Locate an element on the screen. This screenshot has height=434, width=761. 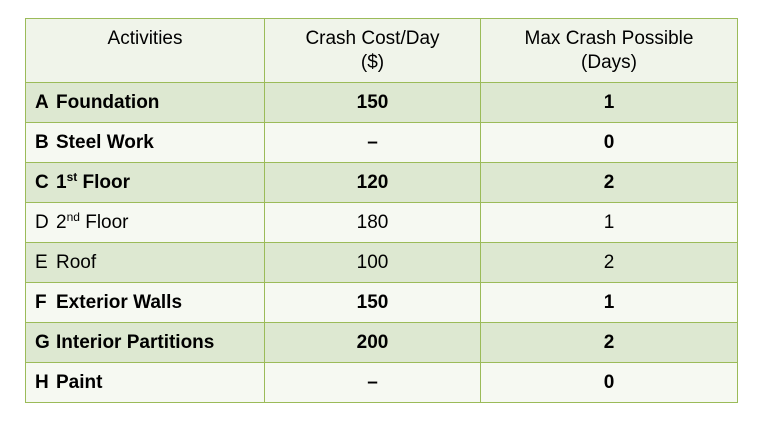
activity-name-text: Interior Partitions is located at coordinates (135, 342).